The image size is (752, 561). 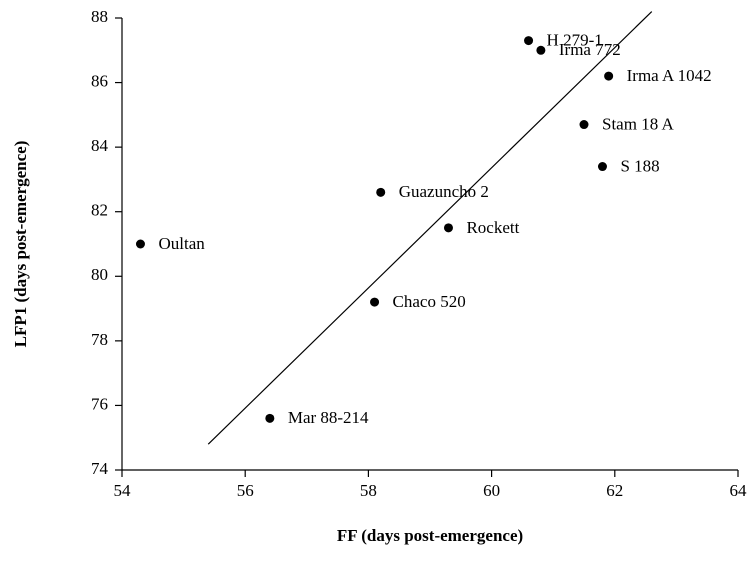 What do you see at coordinates (99, 339) in the screenshot?
I see `y-tick-label: 78` at bounding box center [99, 339].